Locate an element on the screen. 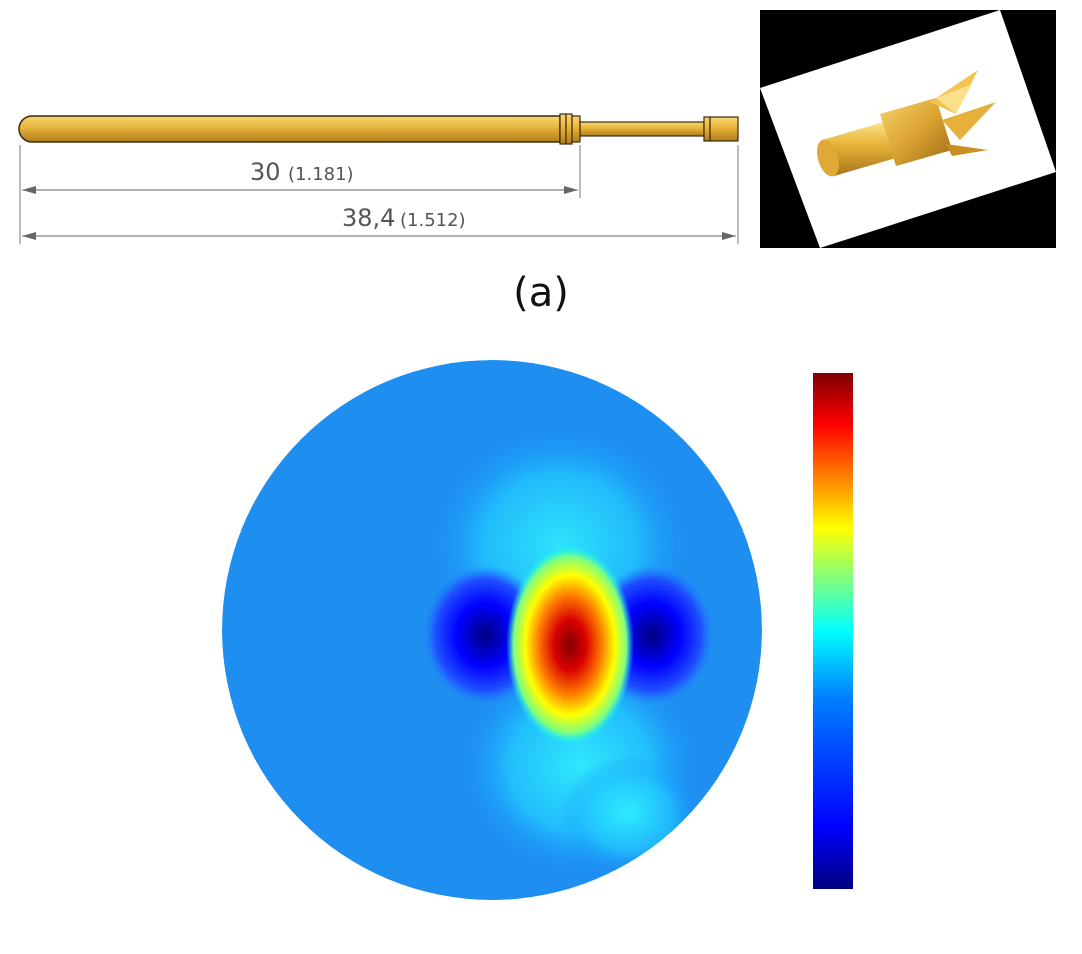 Image resolution: width=1082 pixels, height=954 pixels. extension-lines is located at coordinates (379, 194).